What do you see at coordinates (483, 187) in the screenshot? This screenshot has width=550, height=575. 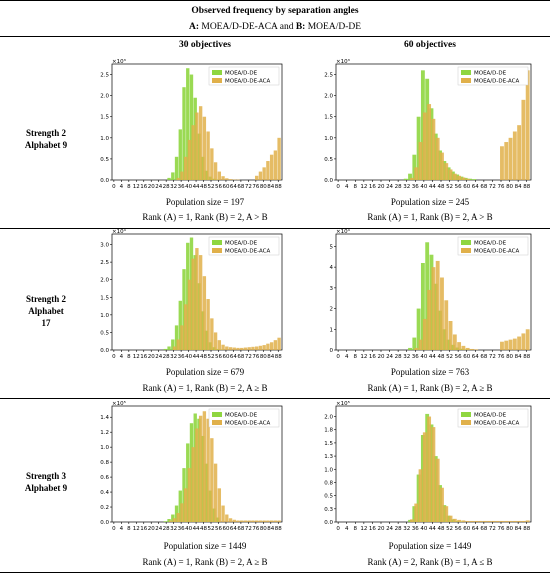 I see `x-tick-label: 68` at bounding box center [483, 187].